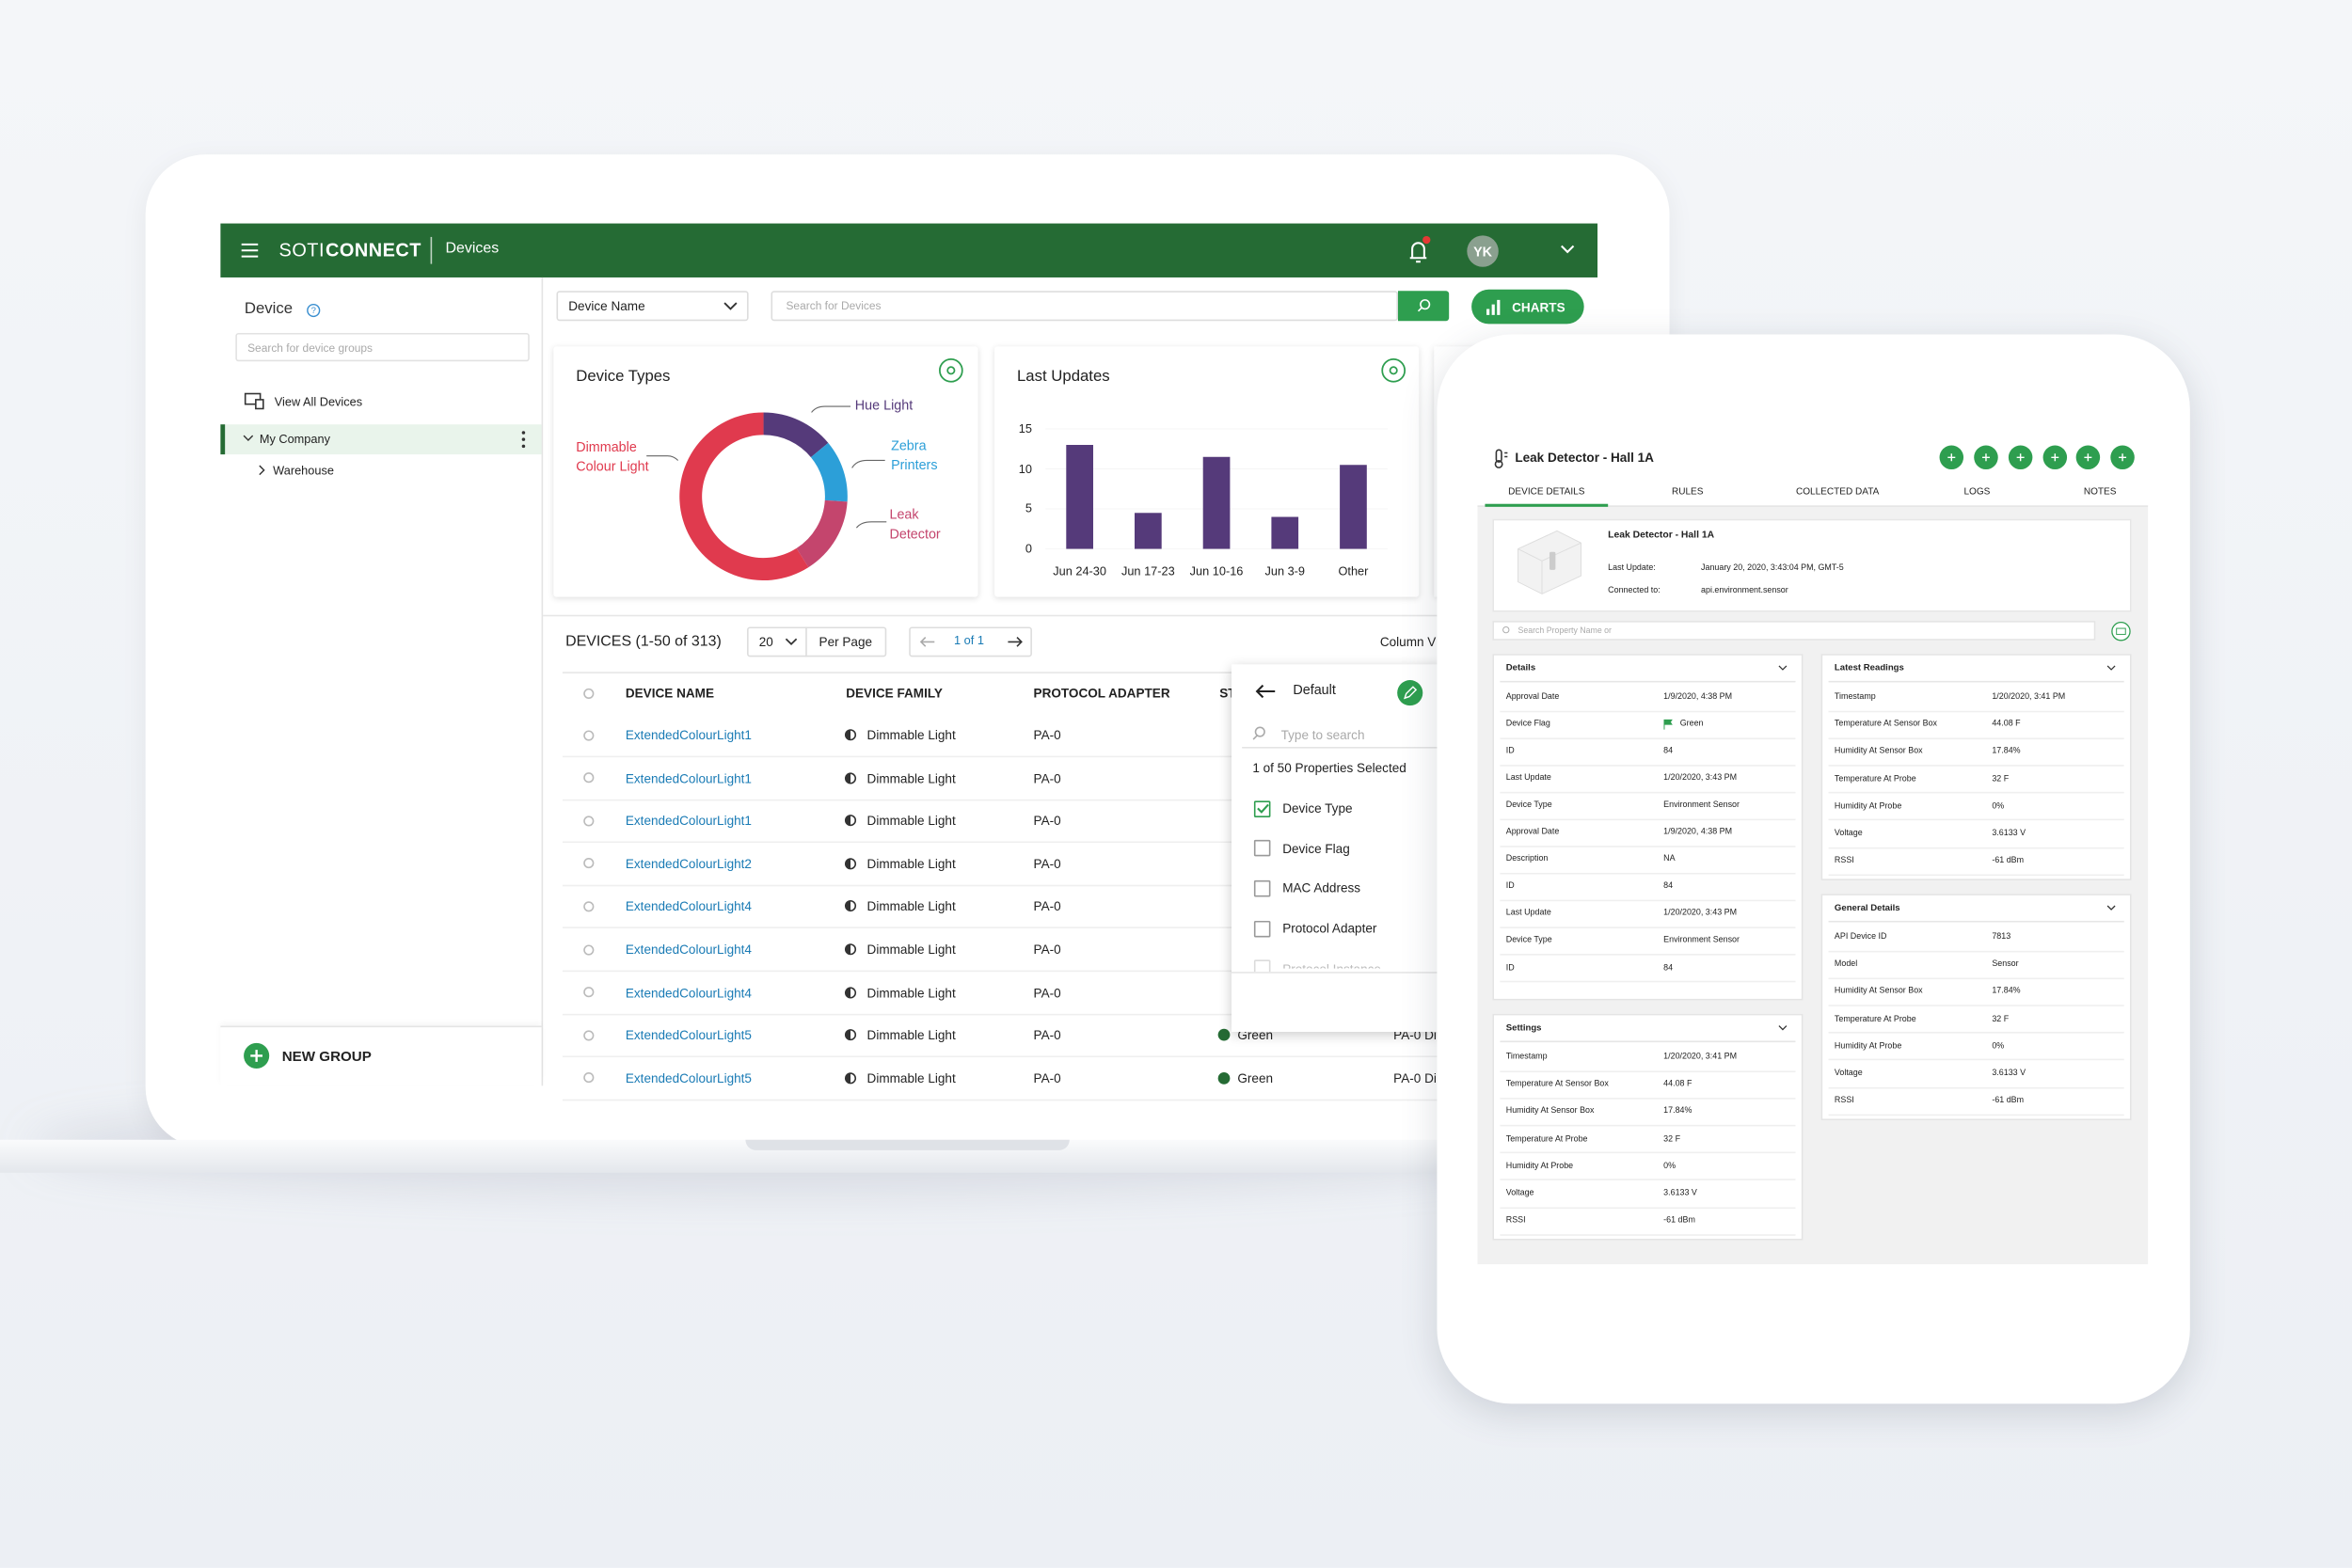 Image resolution: width=2352 pixels, height=1568 pixels. Describe the element at coordinates (1423, 306) in the screenshot. I see `search-button` at that location.